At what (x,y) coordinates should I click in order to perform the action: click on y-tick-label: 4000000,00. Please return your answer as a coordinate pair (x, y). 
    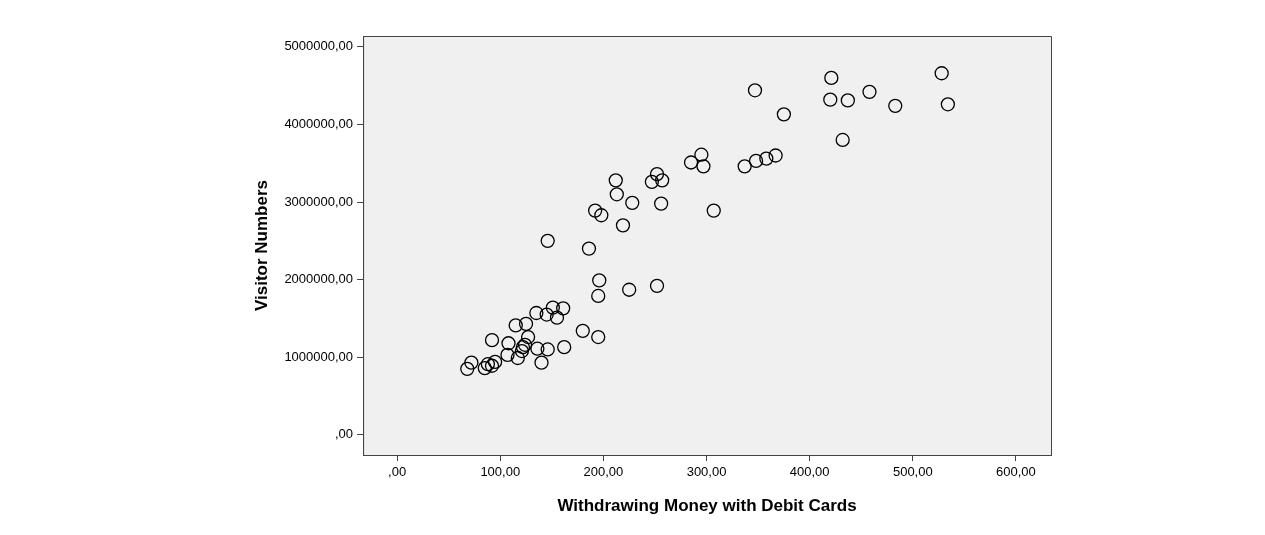
    Looking at the image, I should click on (319, 124).